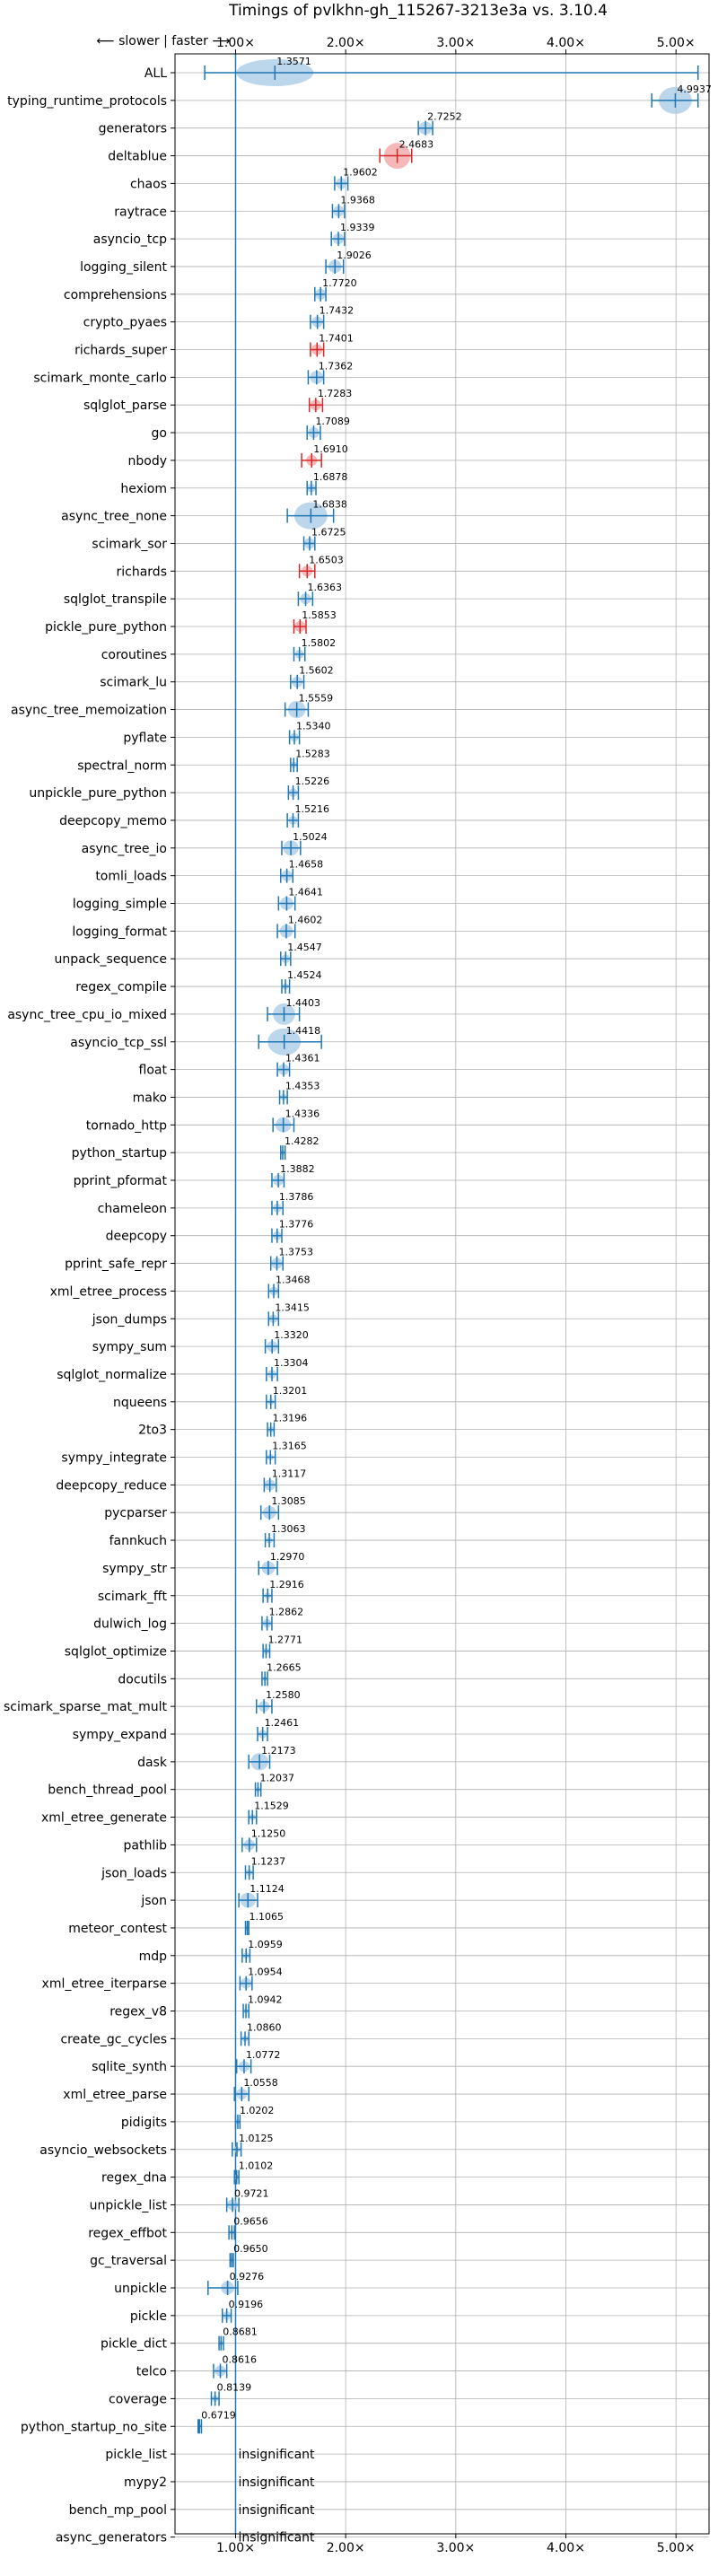 This screenshot has width=718, height=2576. Describe the element at coordinates (123, 267) in the screenshot. I see `category-label: logging_silent` at that location.